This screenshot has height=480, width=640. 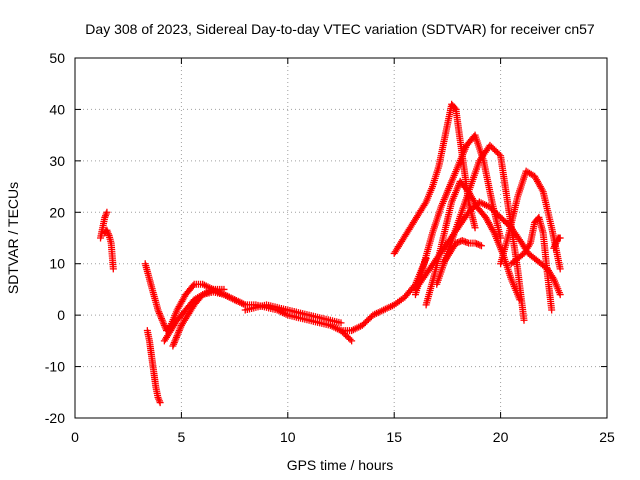 What do you see at coordinates (288, 437) in the screenshot?
I see `x-tick-label: 10` at bounding box center [288, 437].